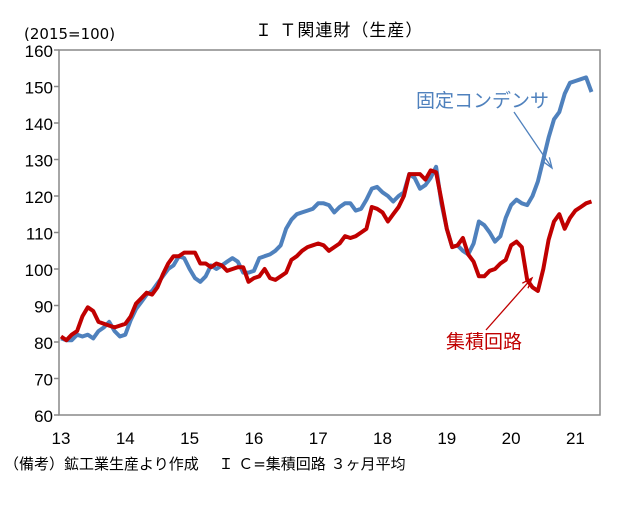 Image resolution: width=638 pixels, height=506 pixels. Describe the element at coordinates (511, 438) in the screenshot. I see `x-tick-label: 20` at that location.